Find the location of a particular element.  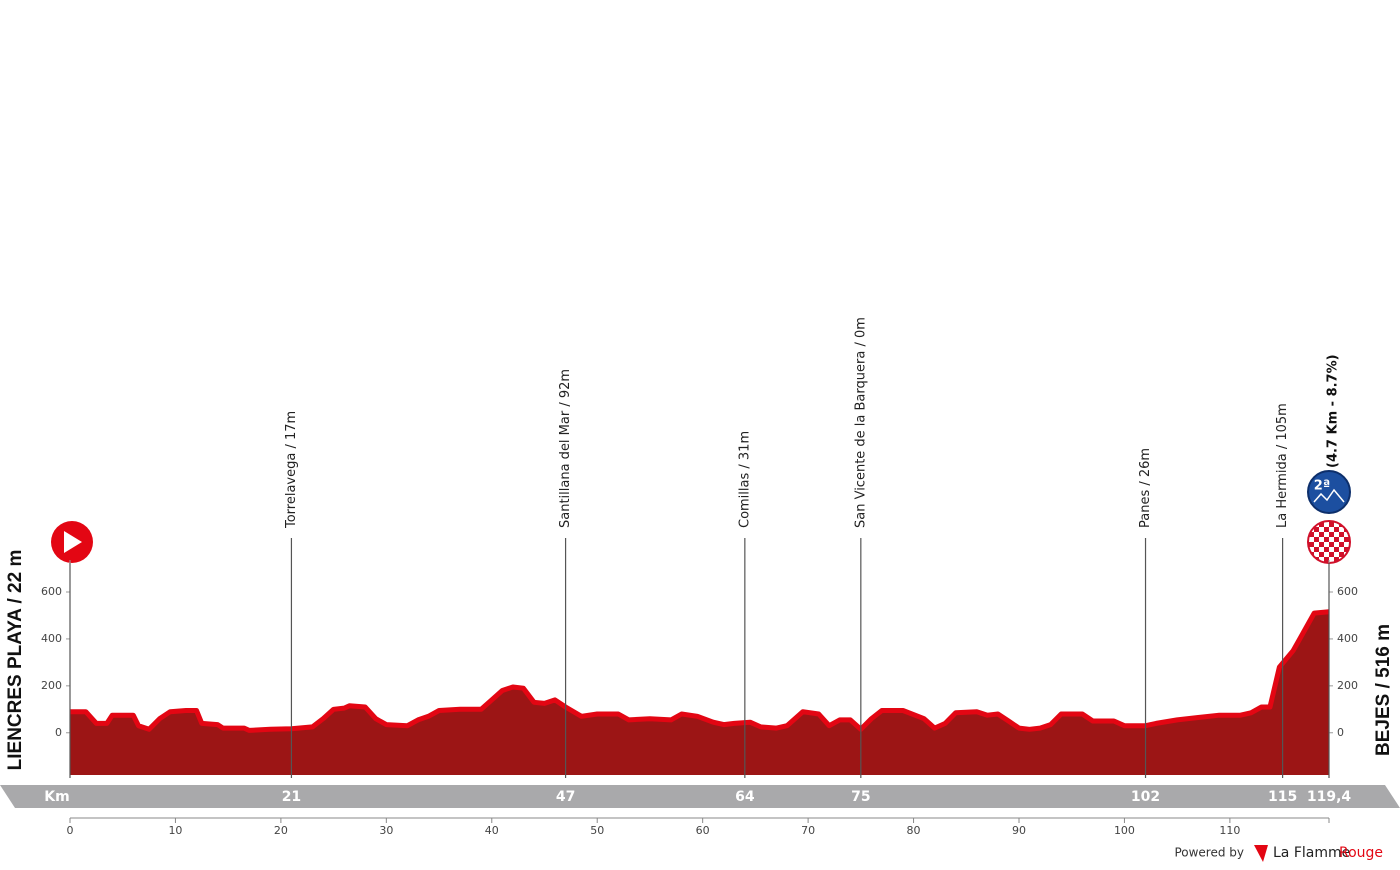

profile-line is located at coordinates (700, 671).